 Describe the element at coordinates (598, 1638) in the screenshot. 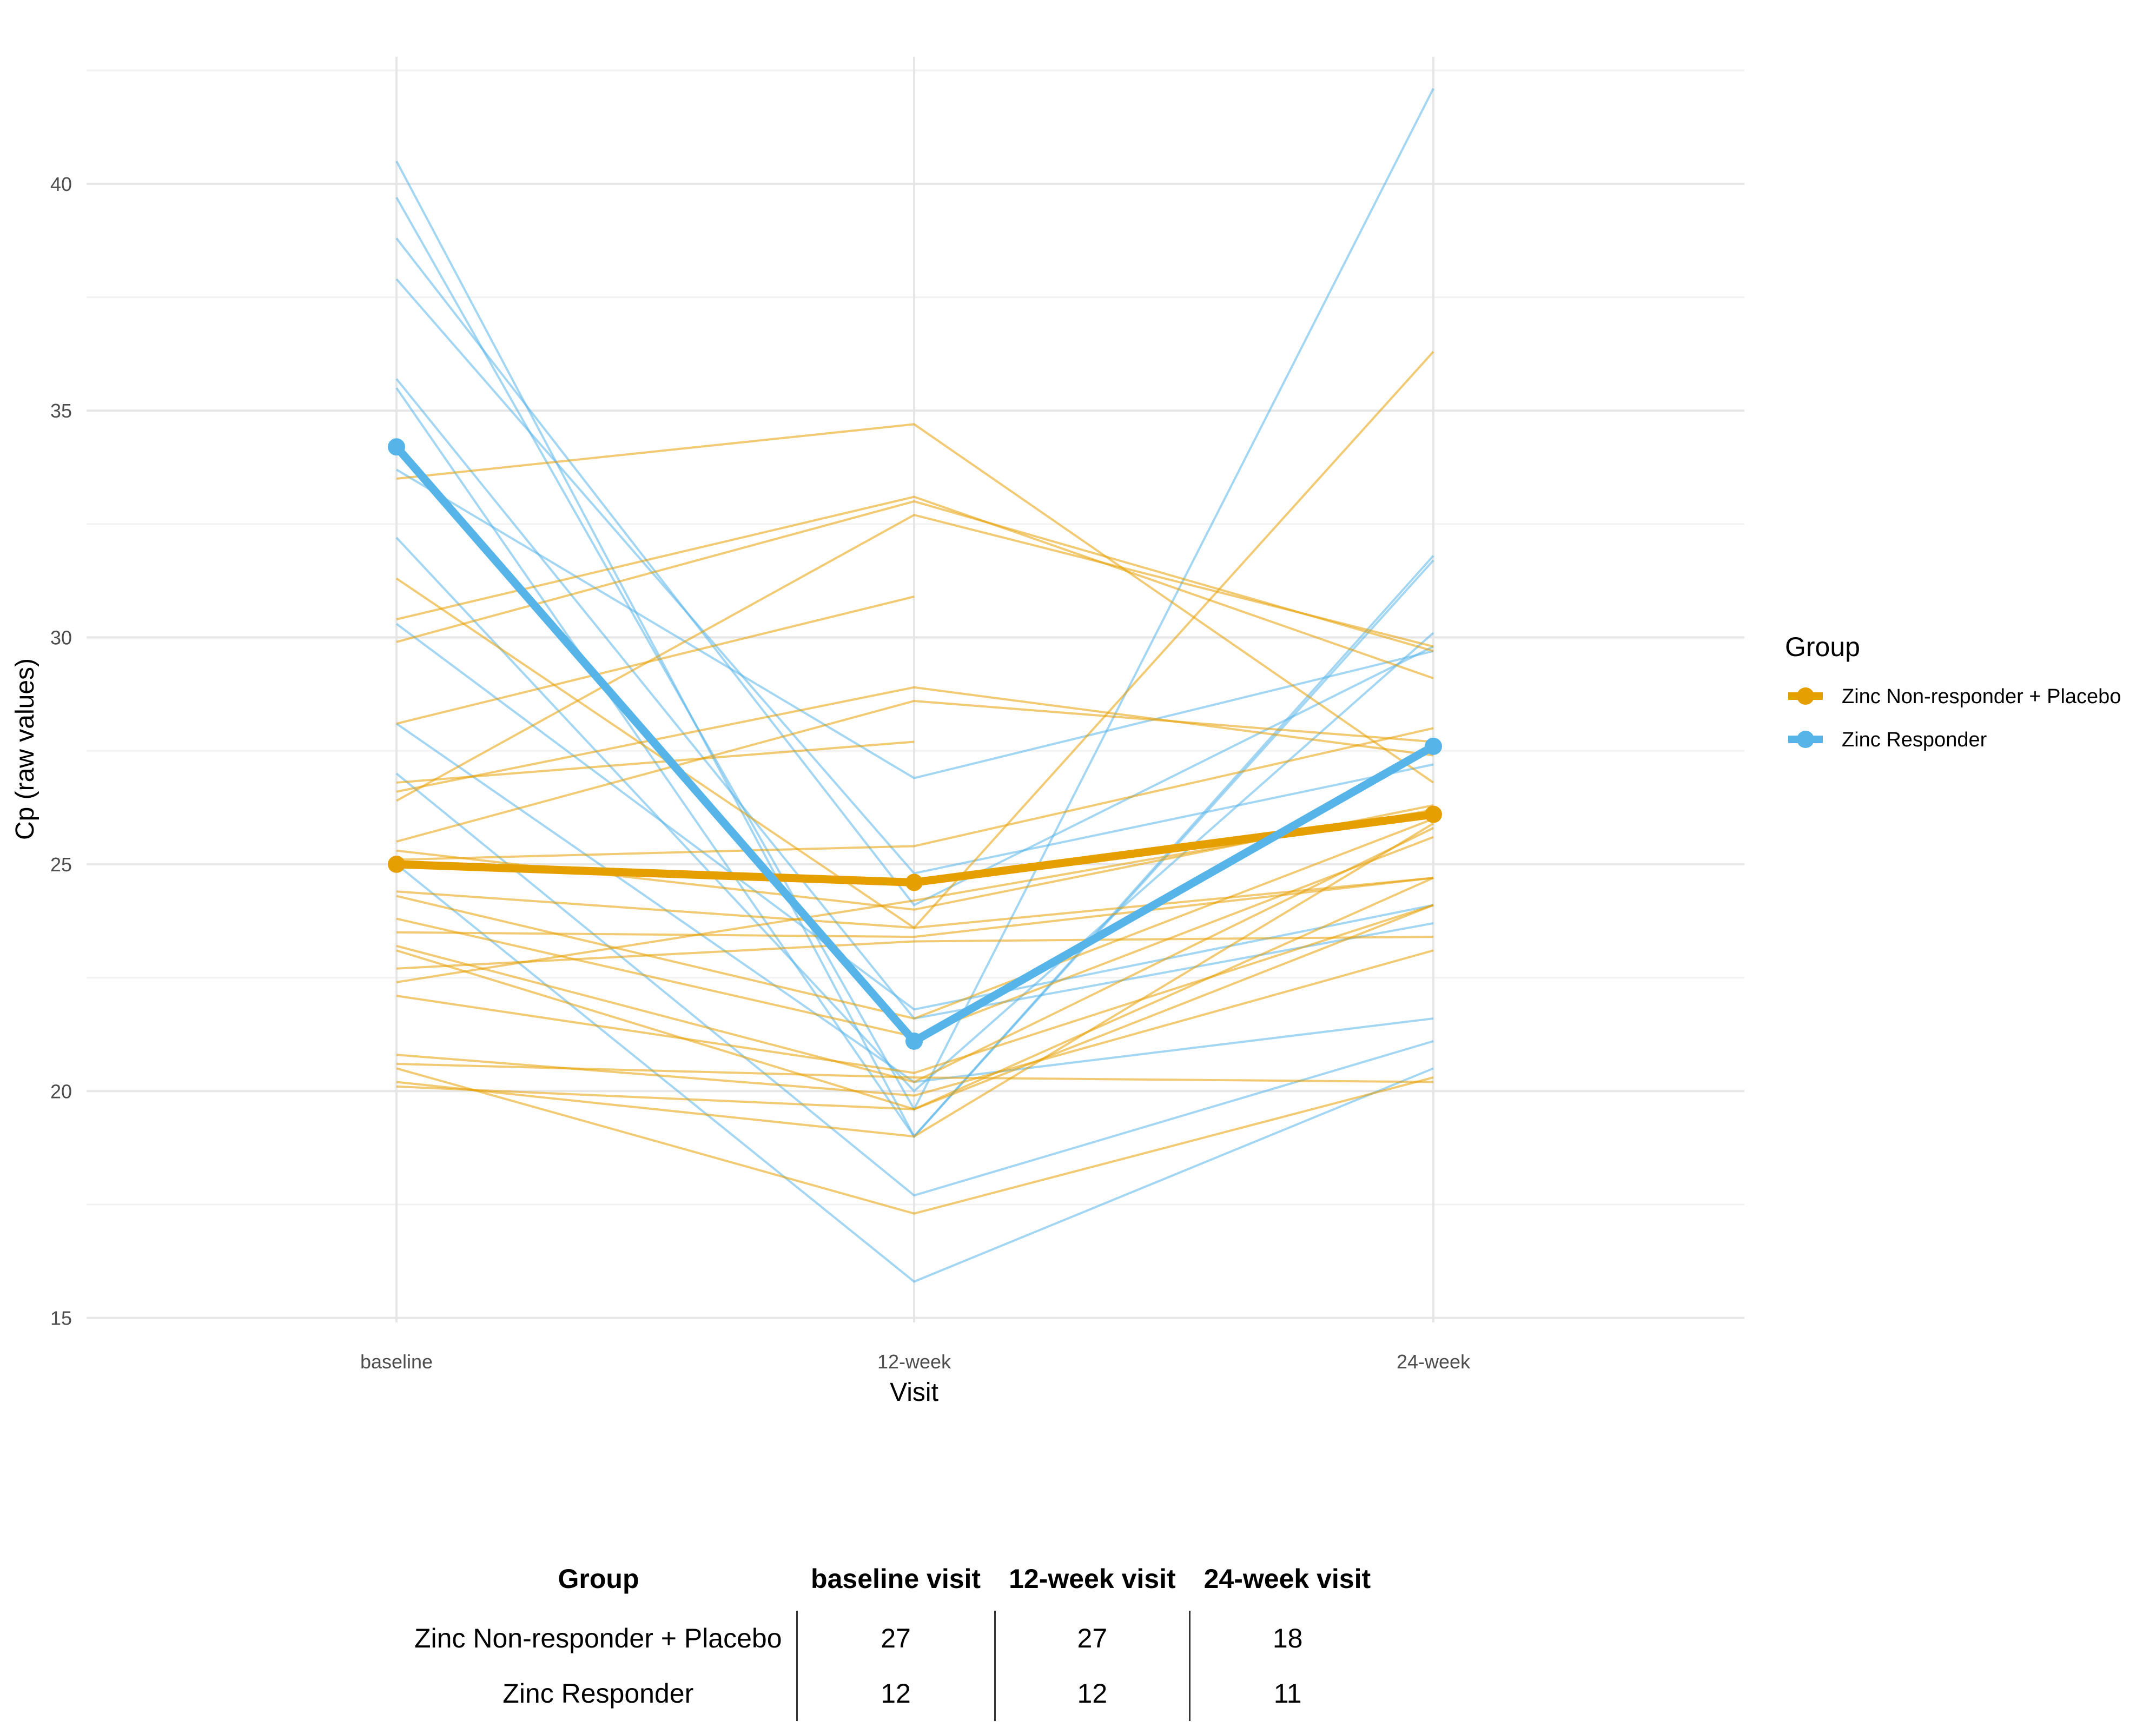

I see `table-cell-group: Zinc Non-responder + Placebo` at that location.